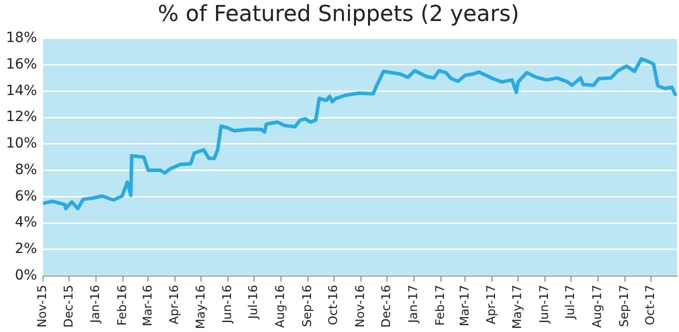  I want to click on x-tick-label: Aug-17, so click(597, 306).